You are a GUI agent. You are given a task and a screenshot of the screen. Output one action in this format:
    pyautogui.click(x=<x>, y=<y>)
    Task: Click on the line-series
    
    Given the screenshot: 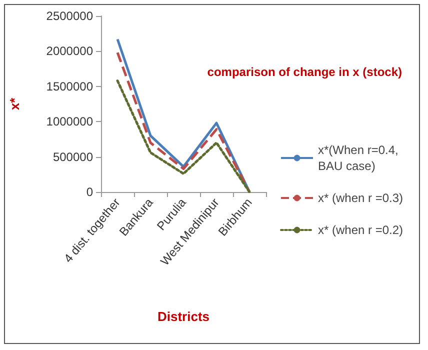 What is the action you would take?
    pyautogui.click(x=183, y=137)
    